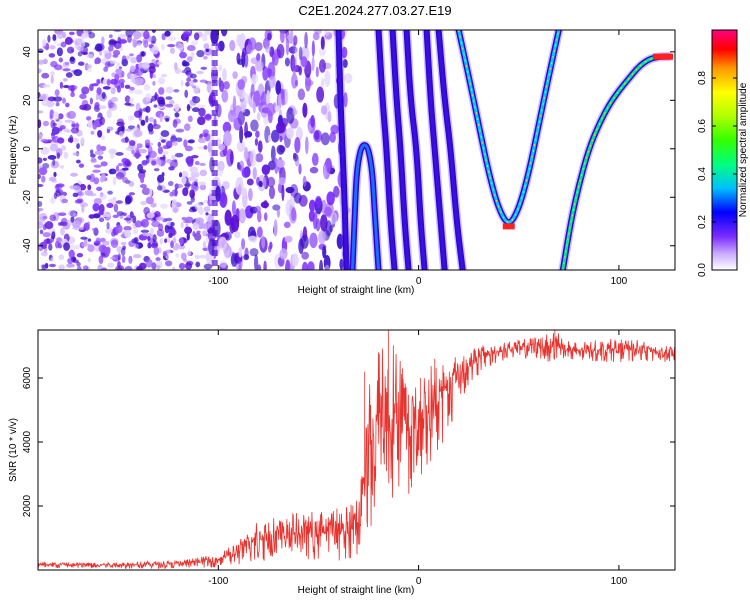 The image size is (750, 600). Describe the element at coordinates (702, 126) in the screenshot. I see `colorbar-tick-label: 0.6` at that location.